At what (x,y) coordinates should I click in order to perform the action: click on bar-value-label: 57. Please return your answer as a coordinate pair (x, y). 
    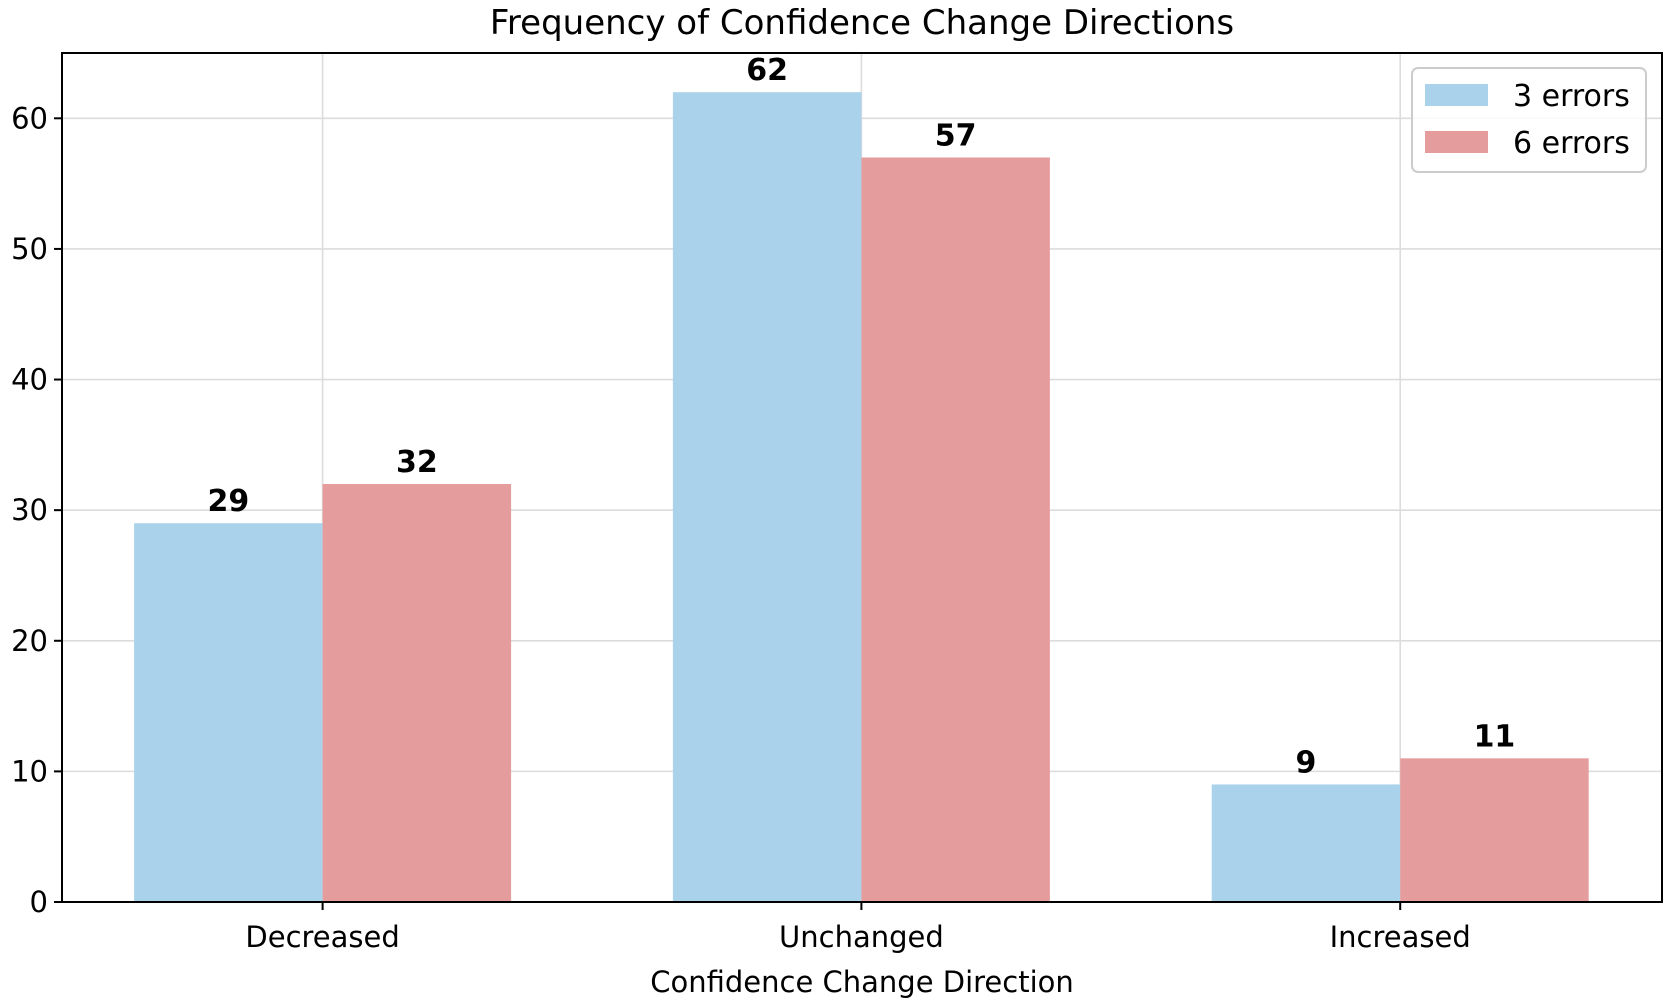
    Looking at the image, I should click on (956, 135).